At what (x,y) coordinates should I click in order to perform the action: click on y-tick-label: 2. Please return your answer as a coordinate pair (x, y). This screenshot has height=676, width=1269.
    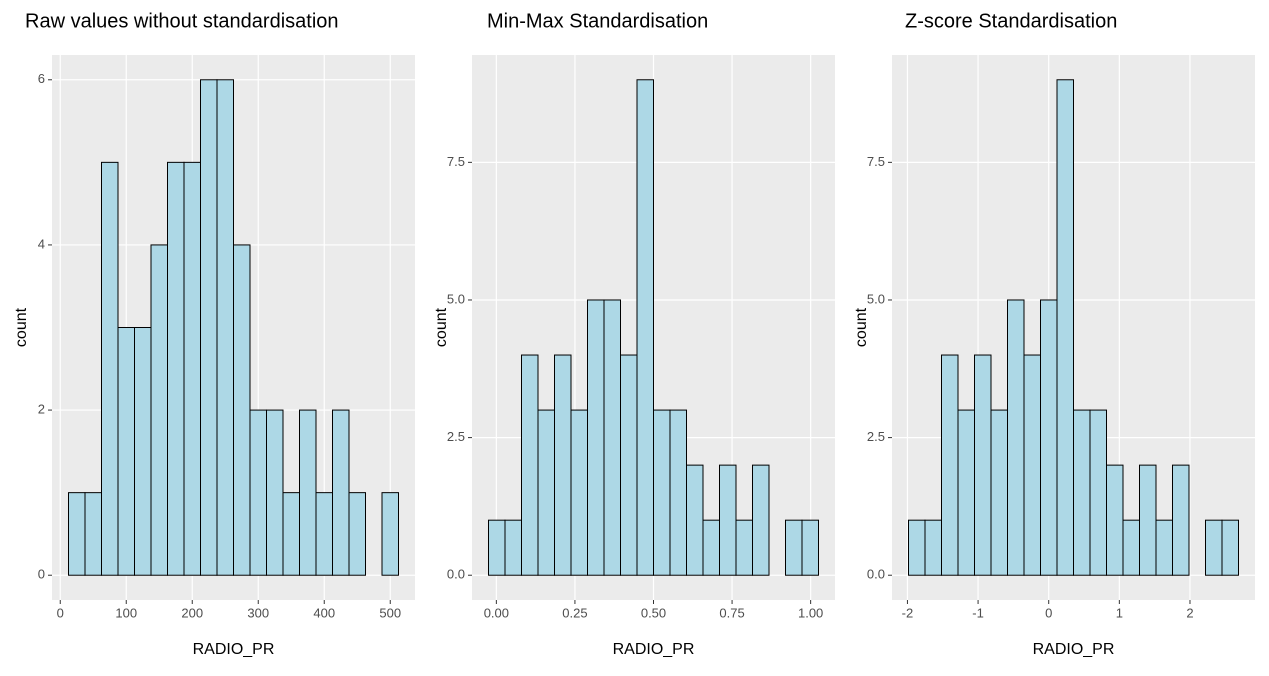
    Looking at the image, I should click on (41, 409).